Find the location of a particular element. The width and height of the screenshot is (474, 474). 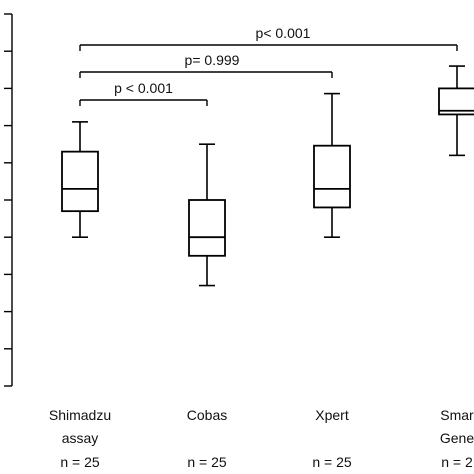

p-value-label: p< 0.001 is located at coordinates (283, 33).